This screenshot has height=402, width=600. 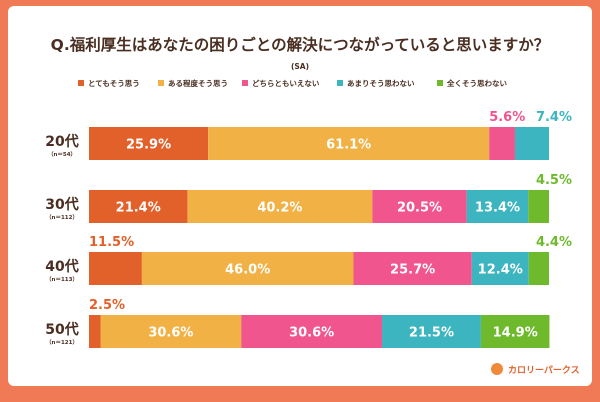 I want to click on data-label: 4.4%, so click(x=554, y=242).